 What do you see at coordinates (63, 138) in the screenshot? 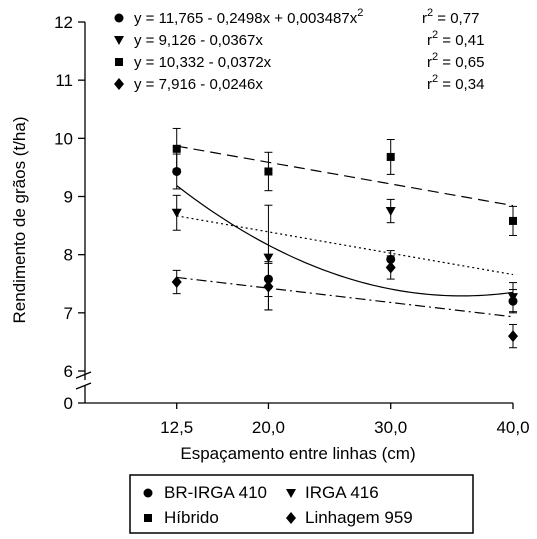
I see `y-tick-label: 10` at bounding box center [63, 138].